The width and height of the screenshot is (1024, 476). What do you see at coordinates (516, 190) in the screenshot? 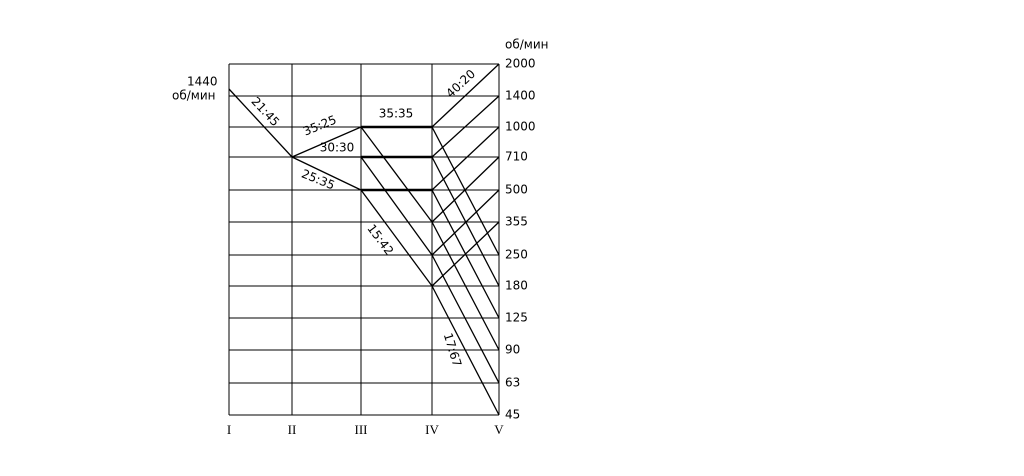
I see `speed-label: 500` at bounding box center [516, 190].